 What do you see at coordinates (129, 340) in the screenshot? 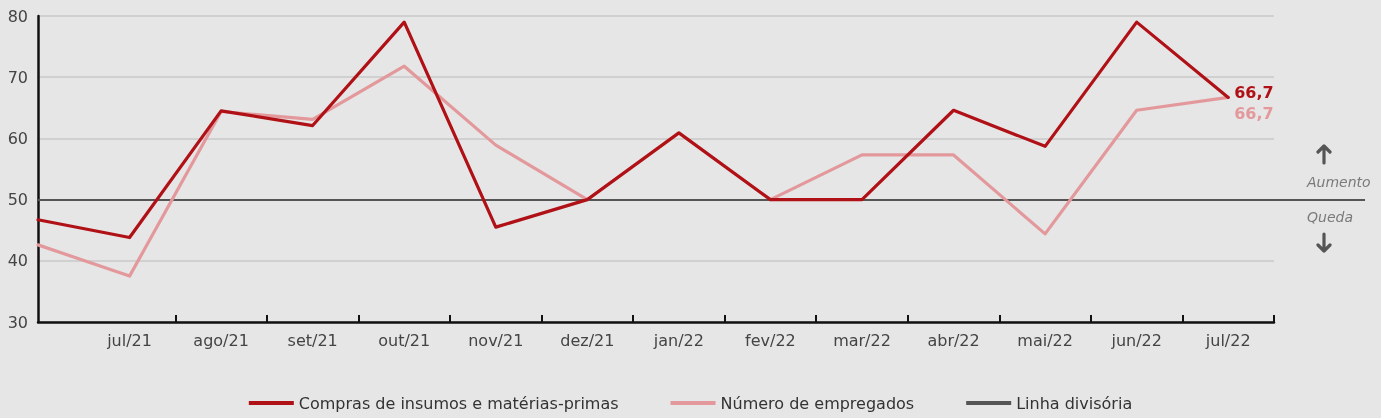
I see `x-tick-label: jul/21` at bounding box center [129, 340].